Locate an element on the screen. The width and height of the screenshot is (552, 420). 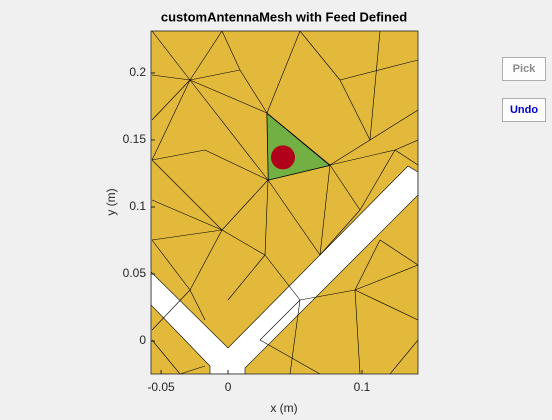
feed-point is located at coordinates (282, 157).